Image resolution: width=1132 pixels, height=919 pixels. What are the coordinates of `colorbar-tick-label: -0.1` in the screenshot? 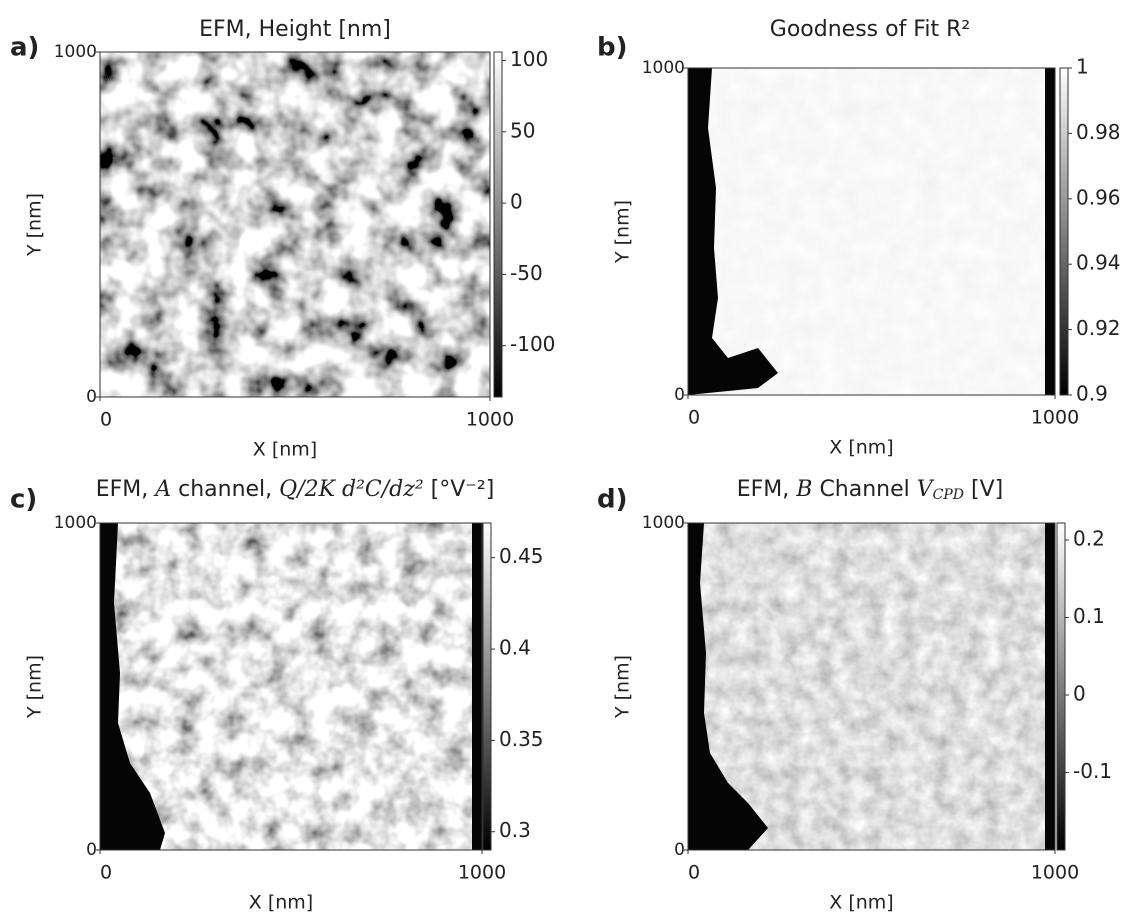 It's located at (1092, 771).